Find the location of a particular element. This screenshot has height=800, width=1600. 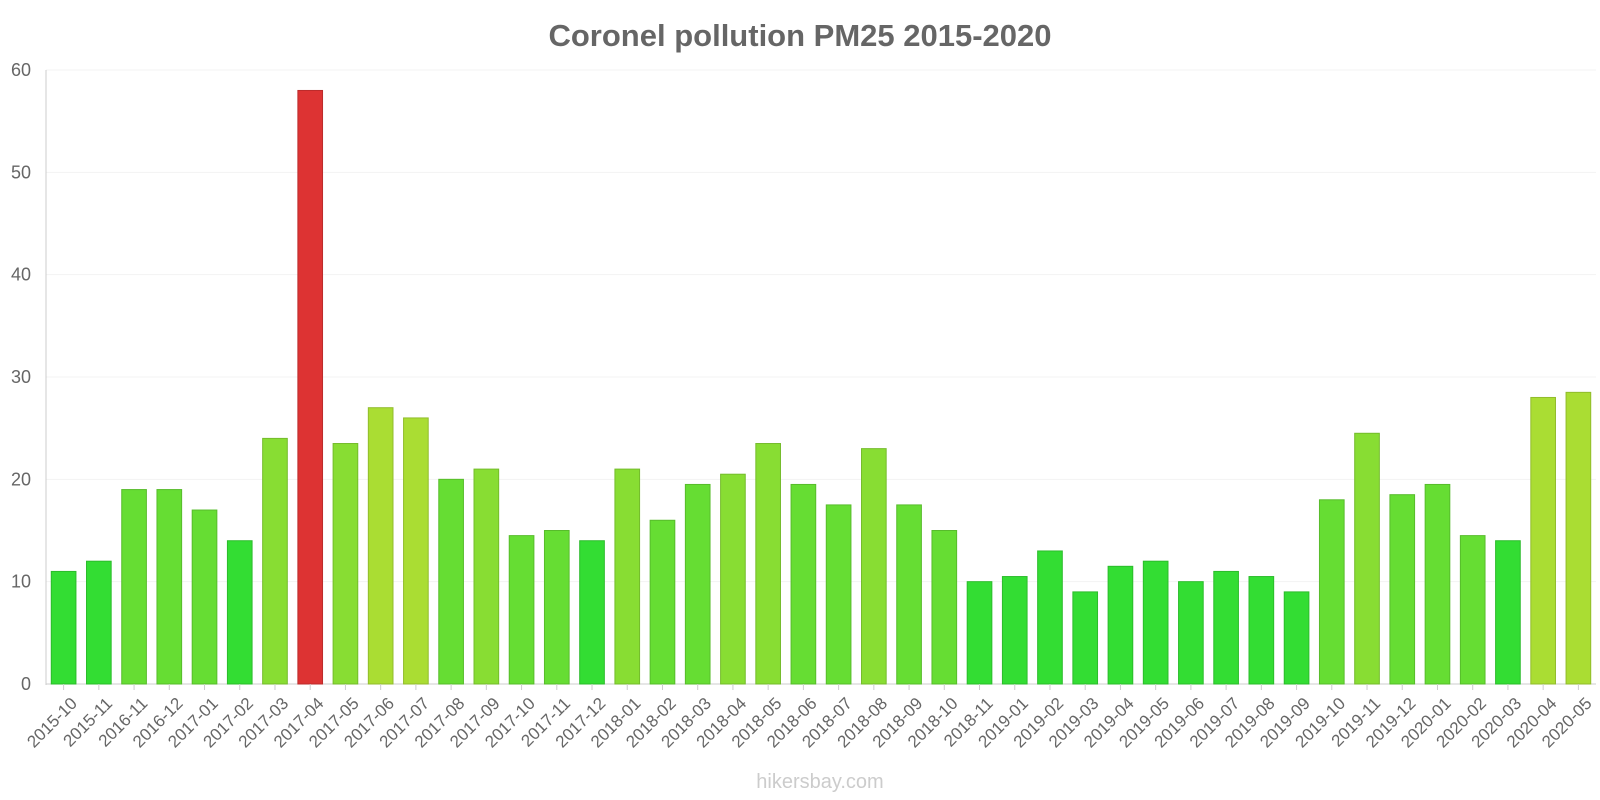

watermark: hikersbay.com is located at coordinates (819, 782).